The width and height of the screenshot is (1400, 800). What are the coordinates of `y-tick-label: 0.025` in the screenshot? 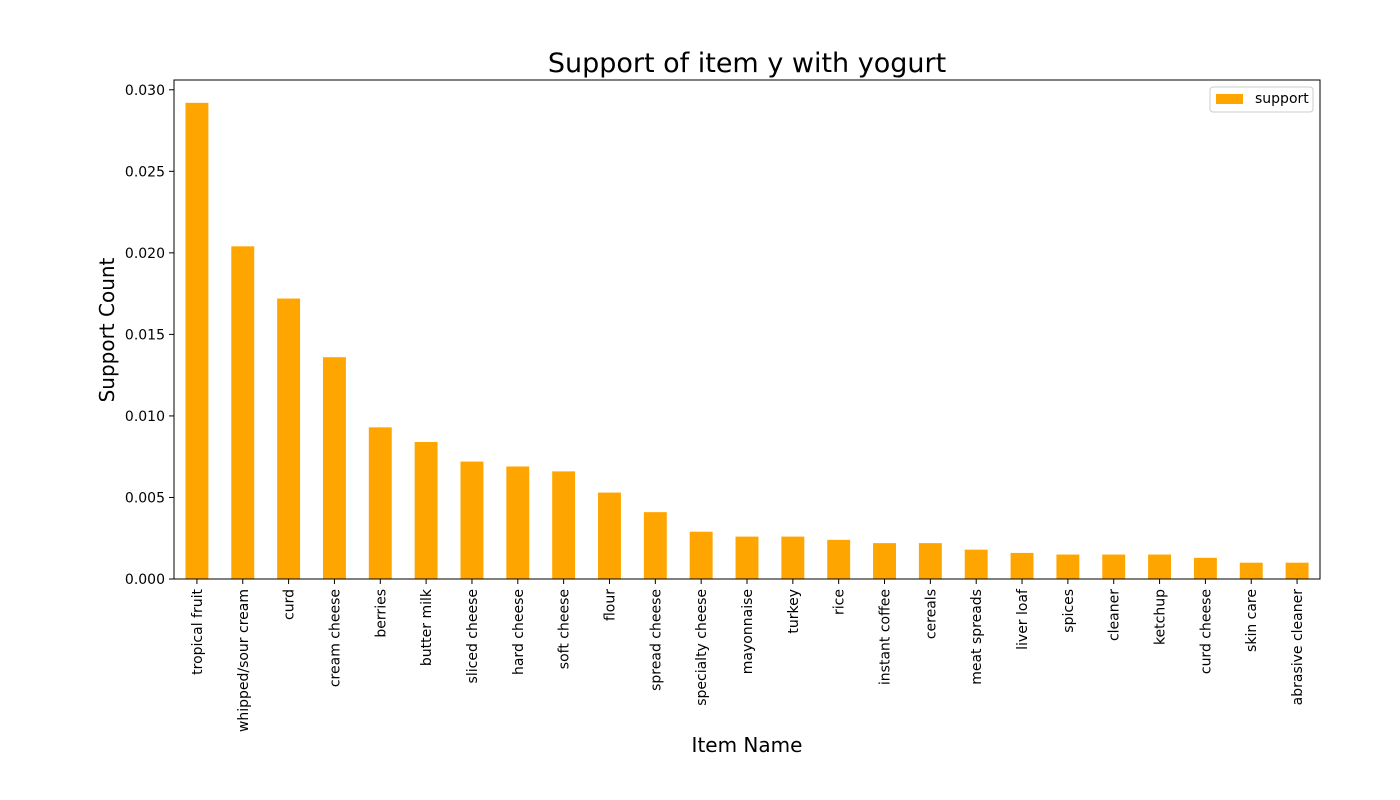 It's located at (145, 172).